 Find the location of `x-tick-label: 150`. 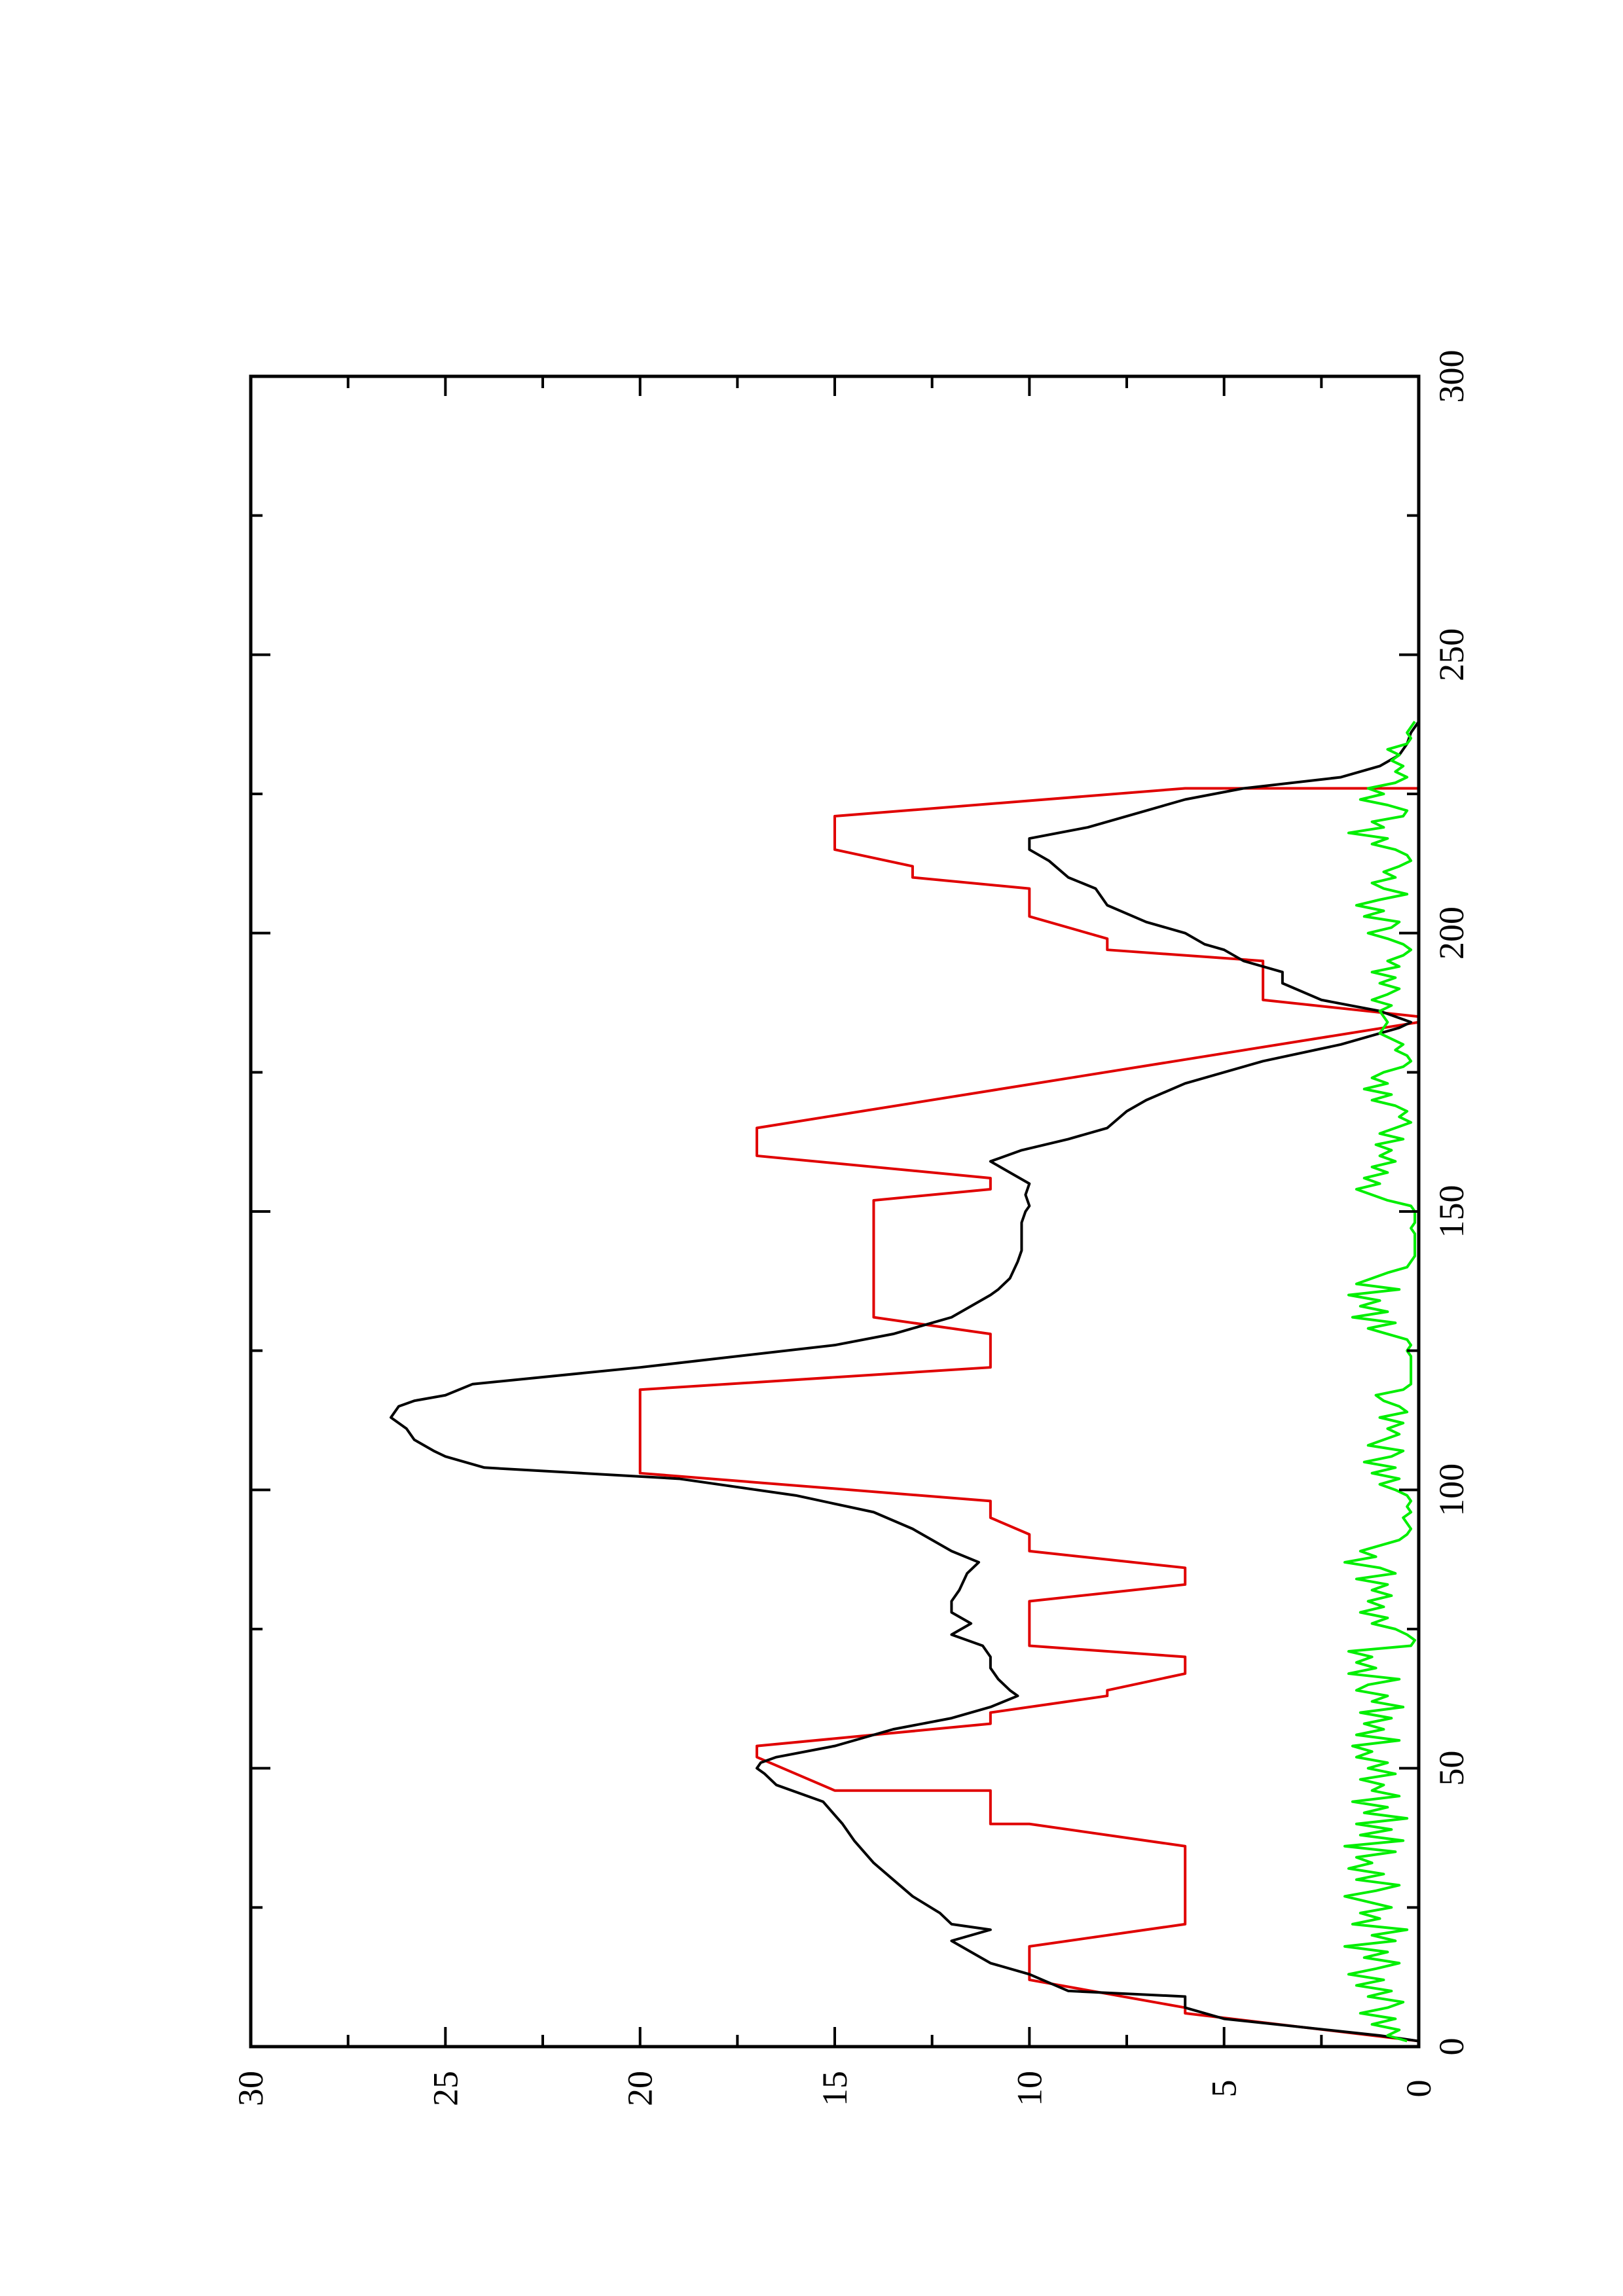

x-tick-label: 150 is located at coordinates (1451, 1211).